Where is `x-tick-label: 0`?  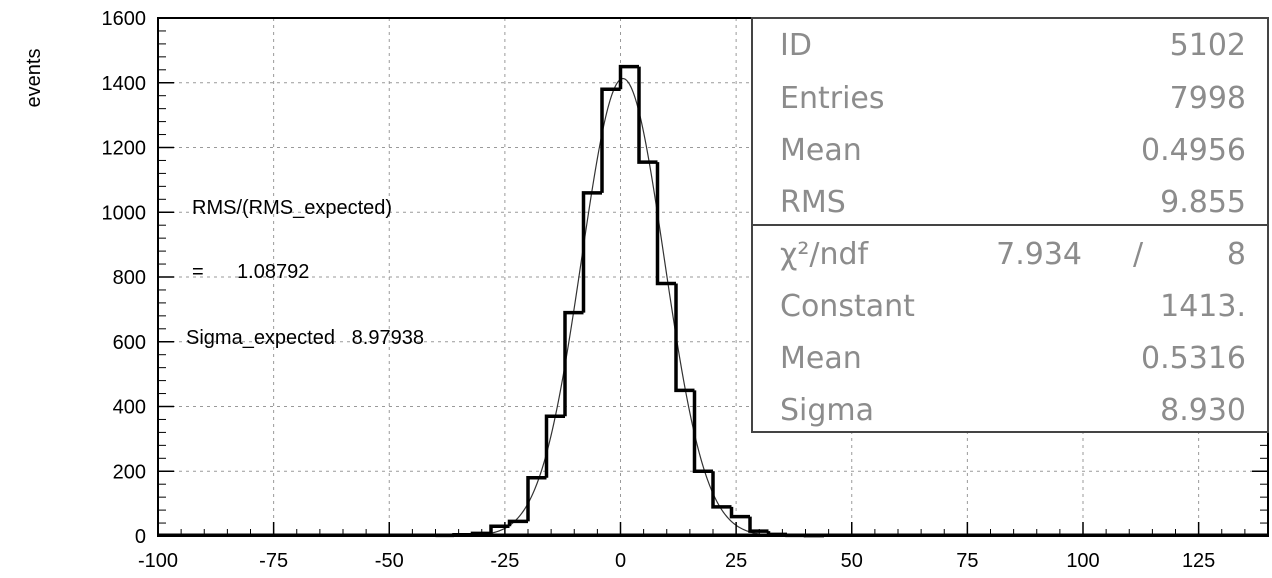
x-tick-label: 0 is located at coordinates (620, 561).